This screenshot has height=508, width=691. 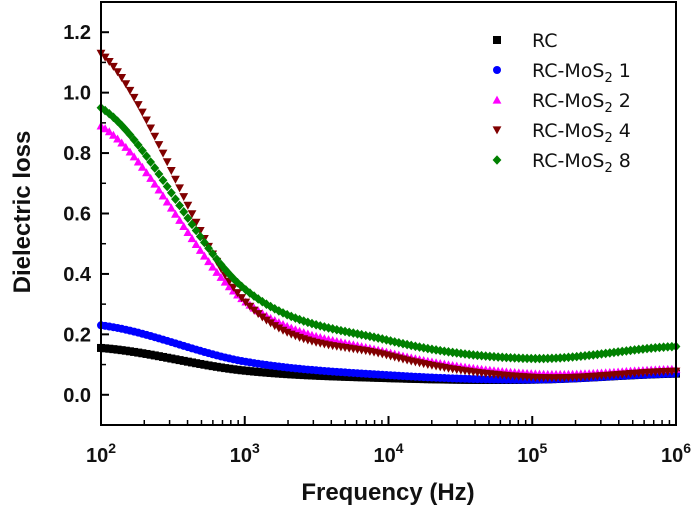 I want to click on legend-item: RC-MoS2 8, so click(x=561, y=163).